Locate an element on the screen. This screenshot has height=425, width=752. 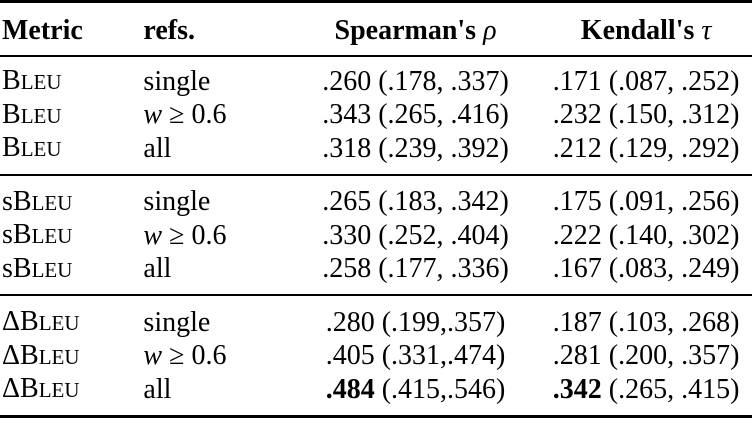
cell-kendall: .187 (.103, .268) is located at coordinates (646, 317).